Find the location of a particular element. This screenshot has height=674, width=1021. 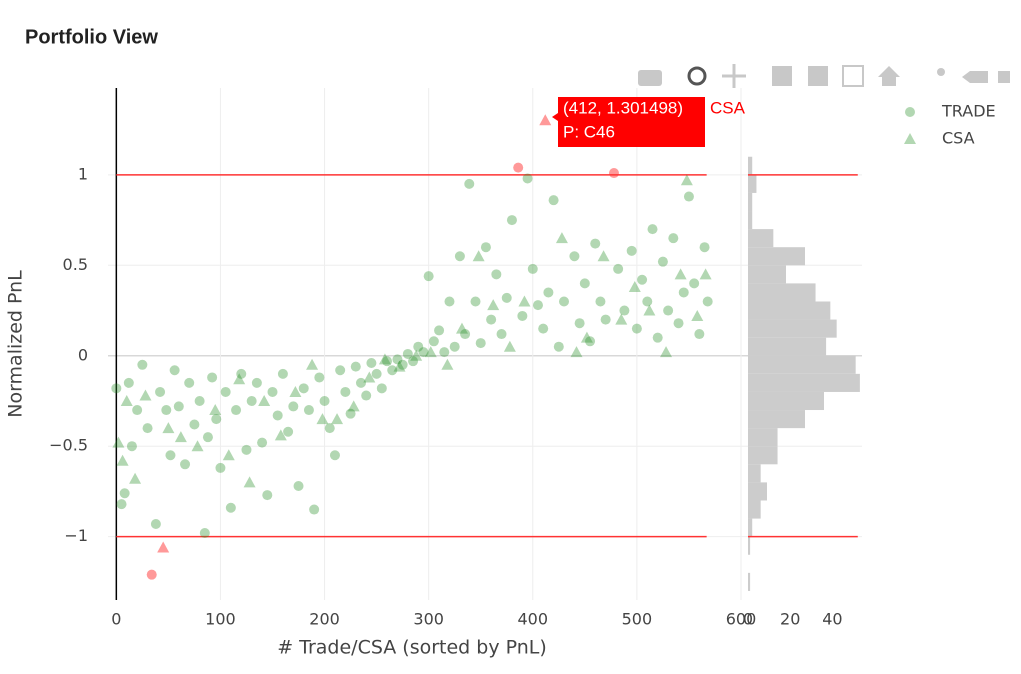

y-axis-title: Normalized PnL is located at coordinates (16, 344).